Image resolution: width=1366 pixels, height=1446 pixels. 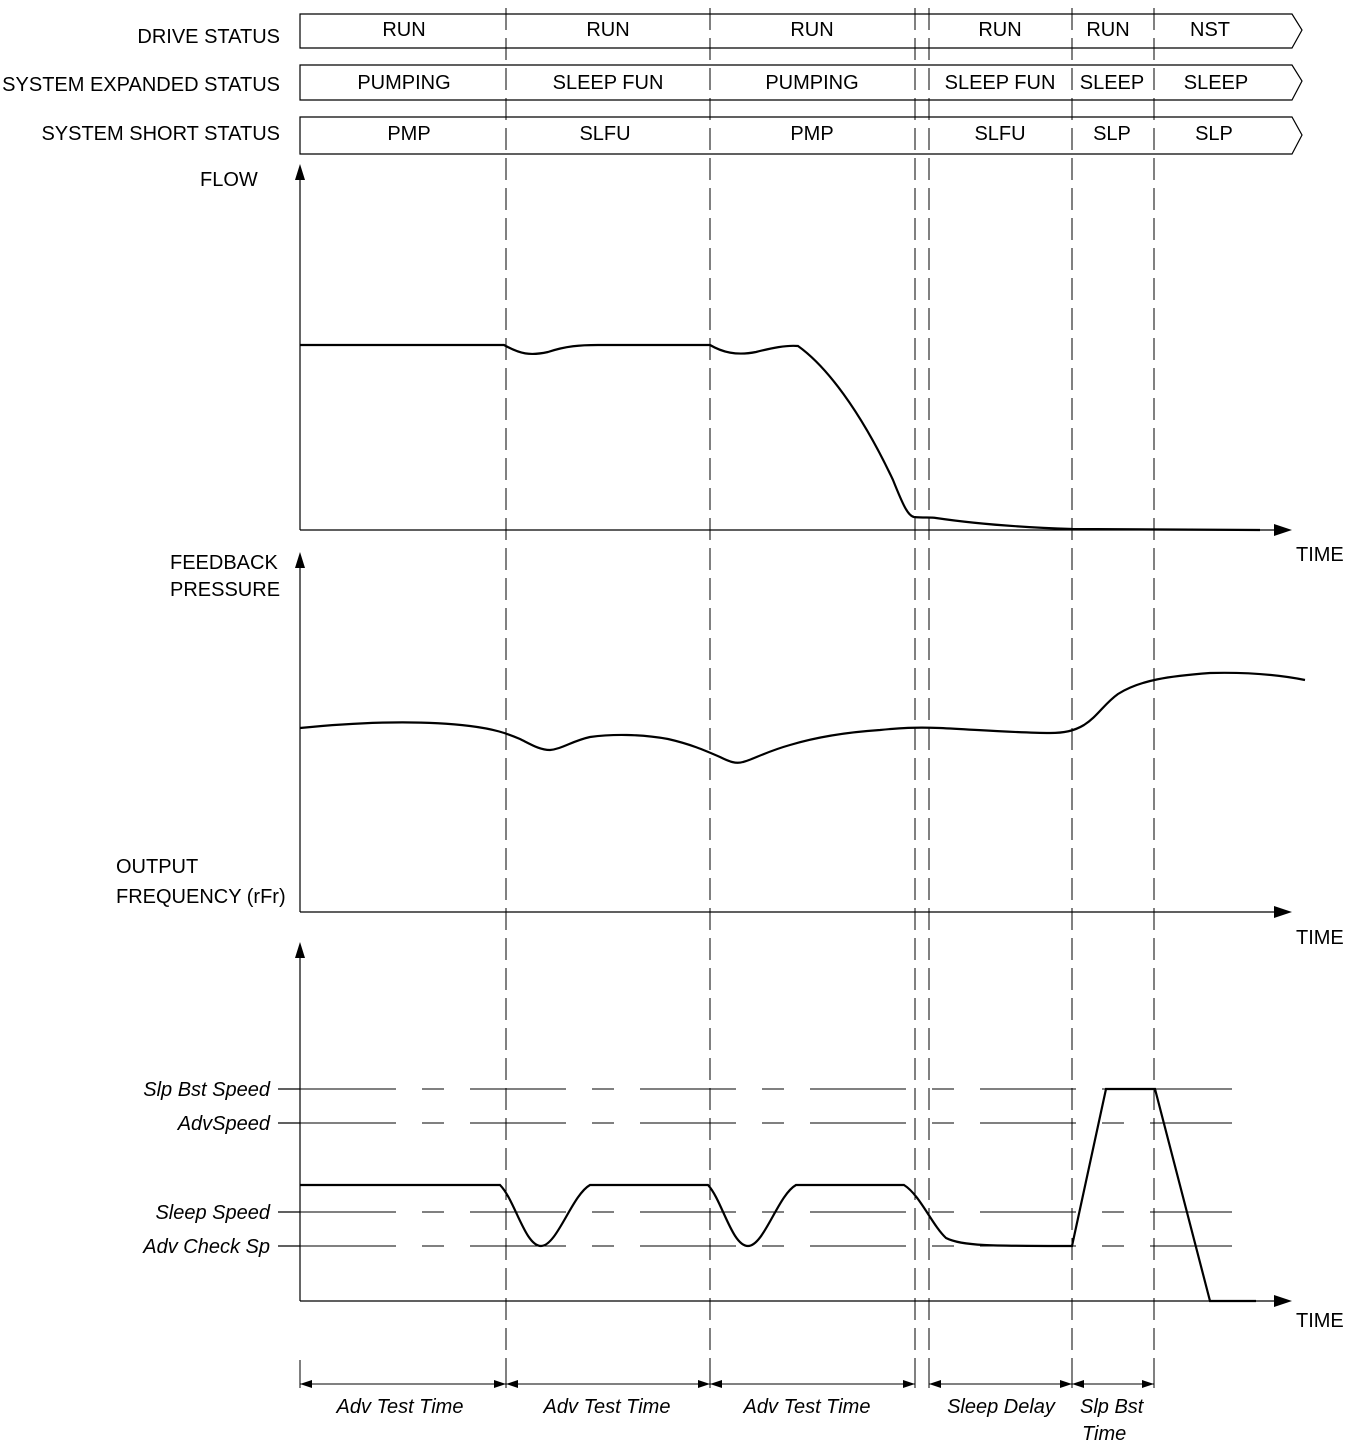 What do you see at coordinates (160, 134) in the screenshot?
I see `system-short-status-label: SYSTEM SHORT STATUS` at bounding box center [160, 134].